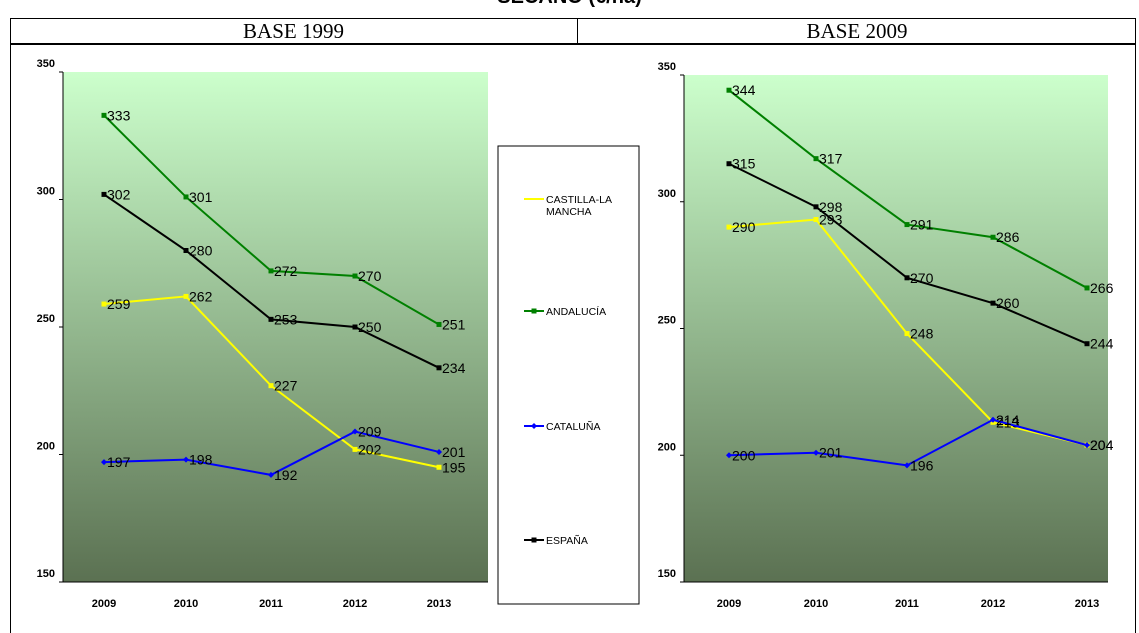  I want to click on series-espana: 302 280 253 250 234, so click(283, 281).